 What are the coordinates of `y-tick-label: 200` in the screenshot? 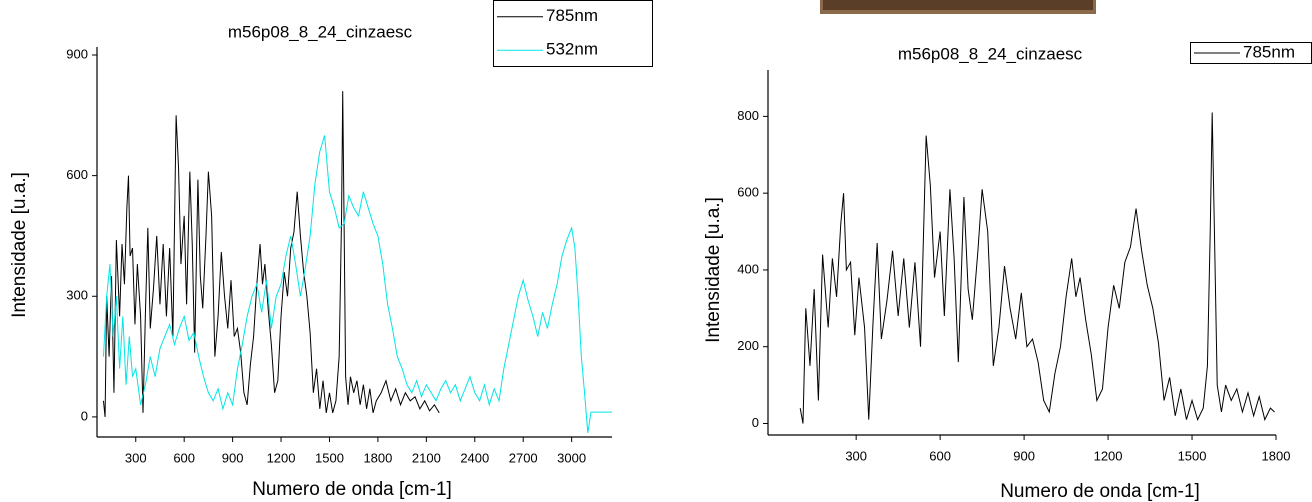 It's located at (748, 345).